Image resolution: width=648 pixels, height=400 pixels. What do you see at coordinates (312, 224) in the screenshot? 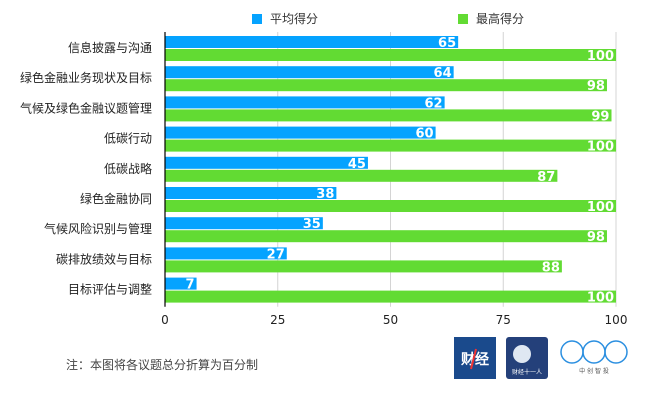
I see `data-label-average: 35` at bounding box center [312, 224].